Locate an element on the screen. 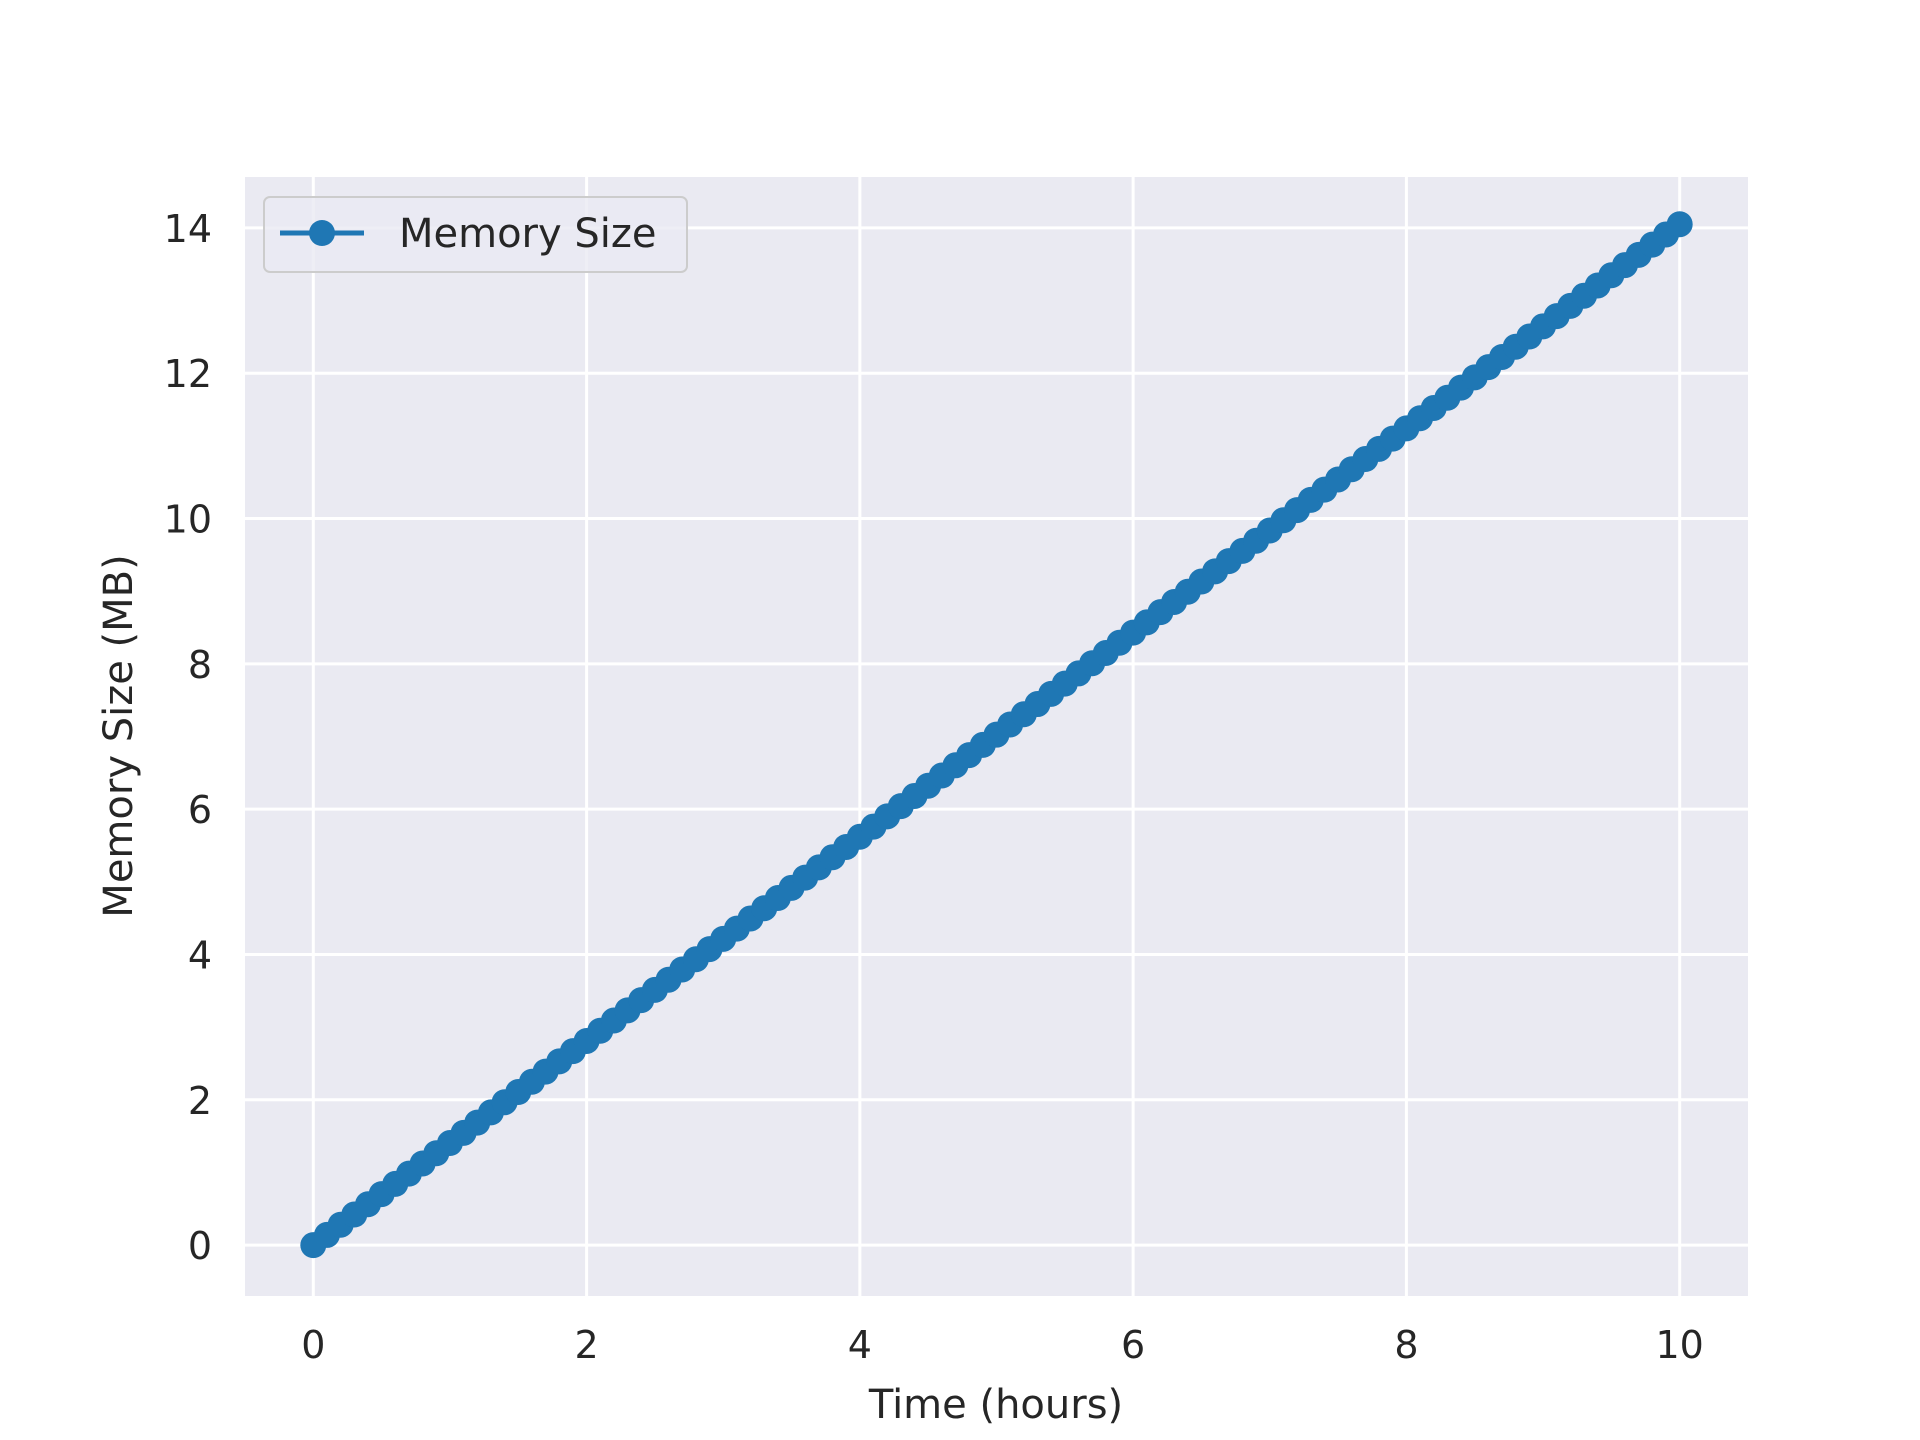  y-tick-label: 10 is located at coordinates (188, 520).